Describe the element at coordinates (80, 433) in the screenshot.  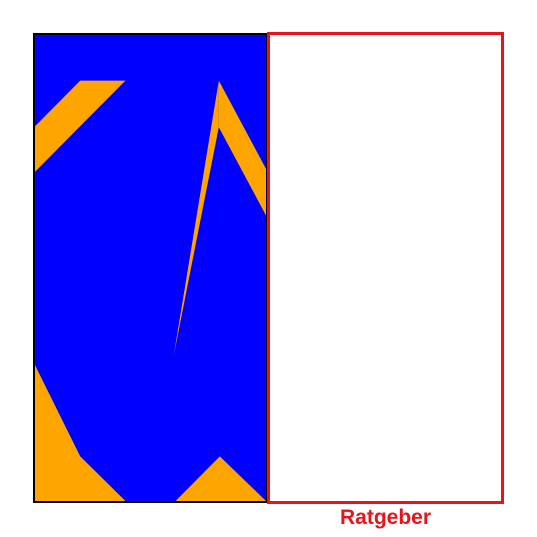
I see `orange-triangle-bottom-left` at that location.